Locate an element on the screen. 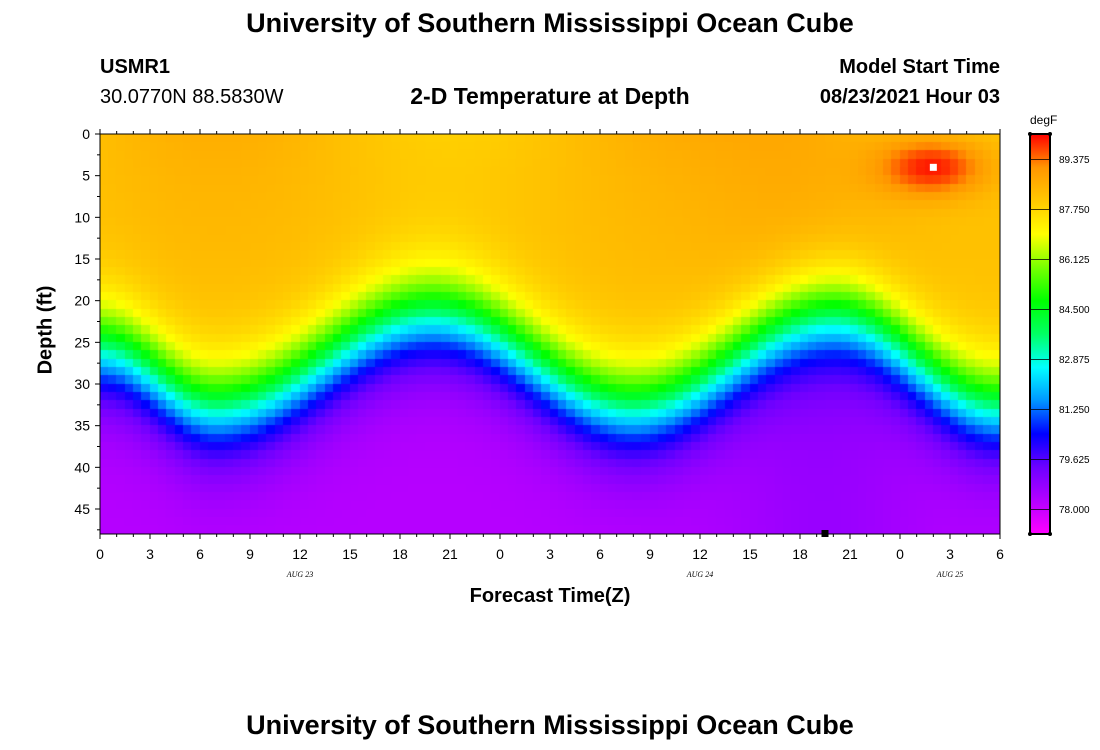  colorbar-tick-label: 87.750 is located at coordinates (1074, 210).